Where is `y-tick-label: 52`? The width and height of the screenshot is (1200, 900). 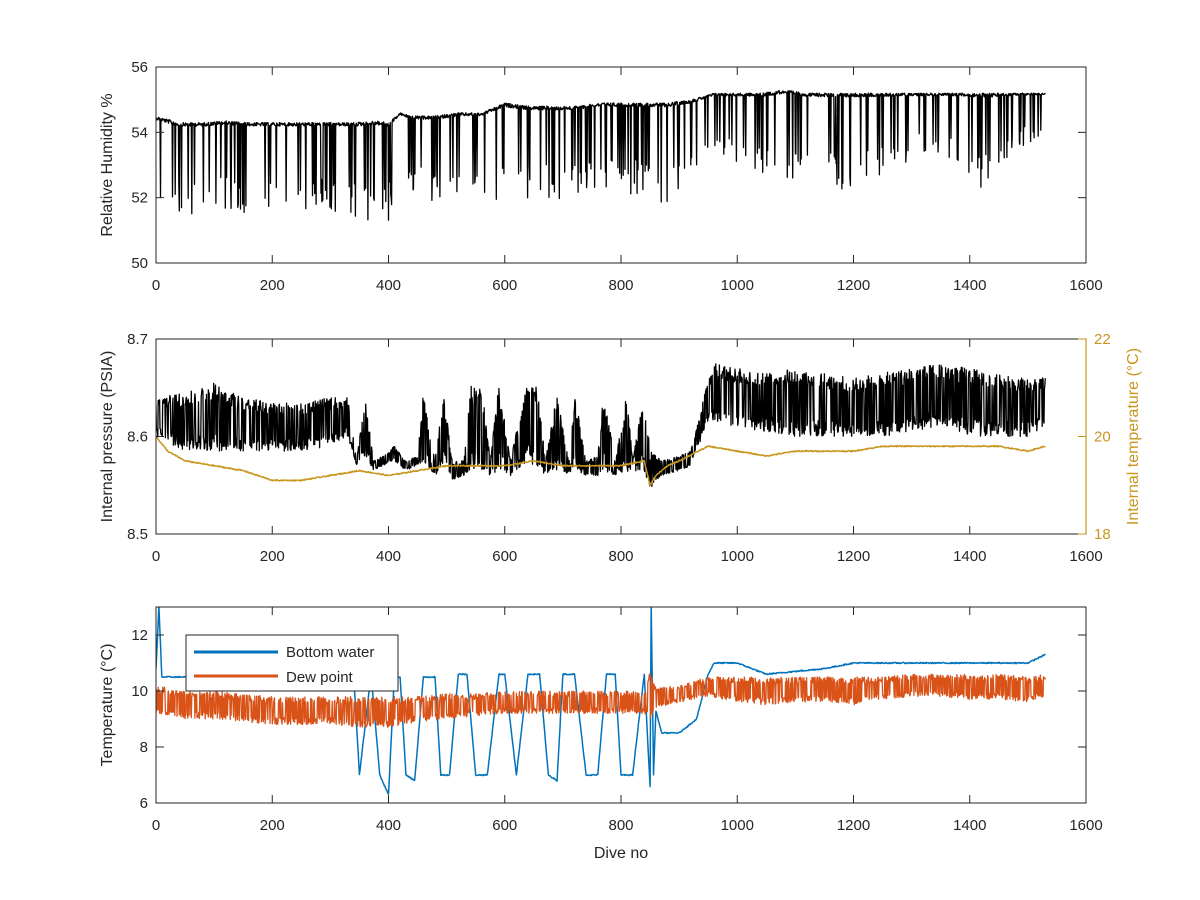
y-tick-label: 52 is located at coordinates (139, 198).